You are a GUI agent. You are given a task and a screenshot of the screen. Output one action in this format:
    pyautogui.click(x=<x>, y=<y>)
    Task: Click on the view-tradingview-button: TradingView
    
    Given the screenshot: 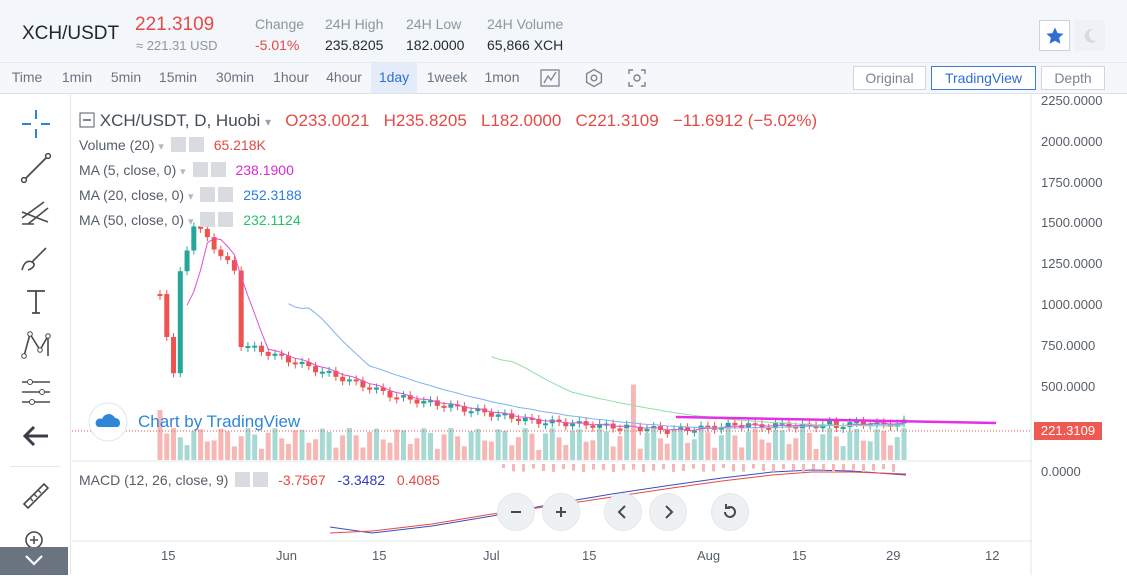 What is the action you would take?
    pyautogui.click(x=983, y=78)
    